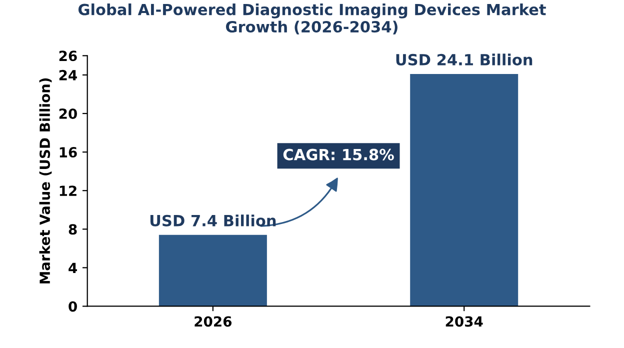 This screenshot has height=348, width=624. What do you see at coordinates (464, 321) in the screenshot?
I see `x-tick-label: 2034` at bounding box center [464, 321].